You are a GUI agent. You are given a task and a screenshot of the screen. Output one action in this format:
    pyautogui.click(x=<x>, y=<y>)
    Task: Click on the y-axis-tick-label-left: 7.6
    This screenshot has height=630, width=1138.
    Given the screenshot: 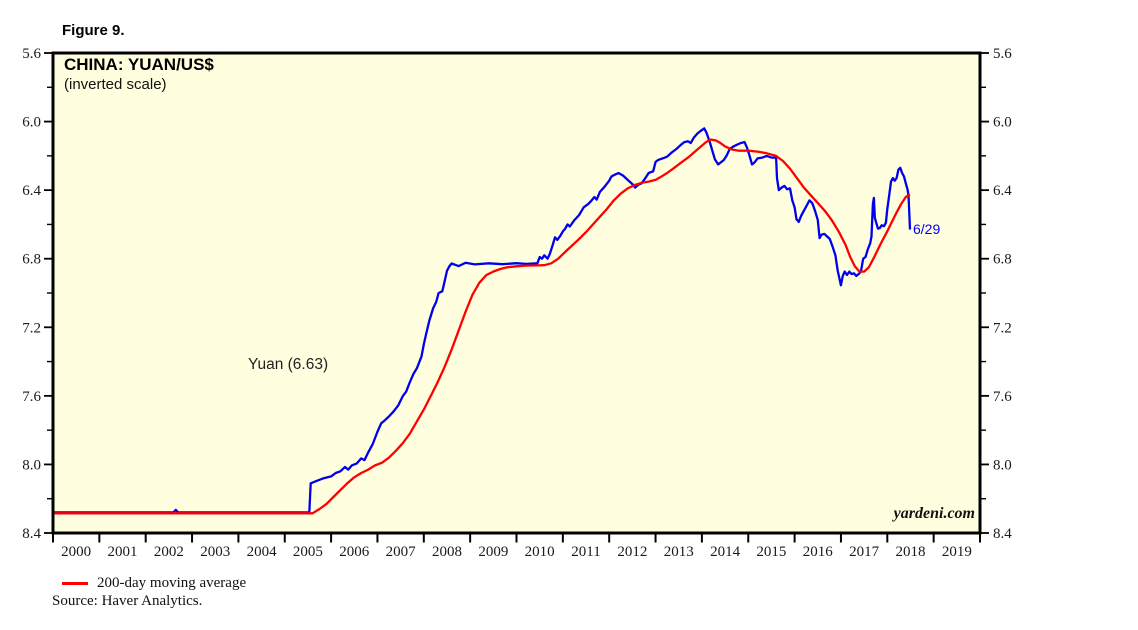 What is the action you would take?
    pyautogui.click(x=31, y=397)
    